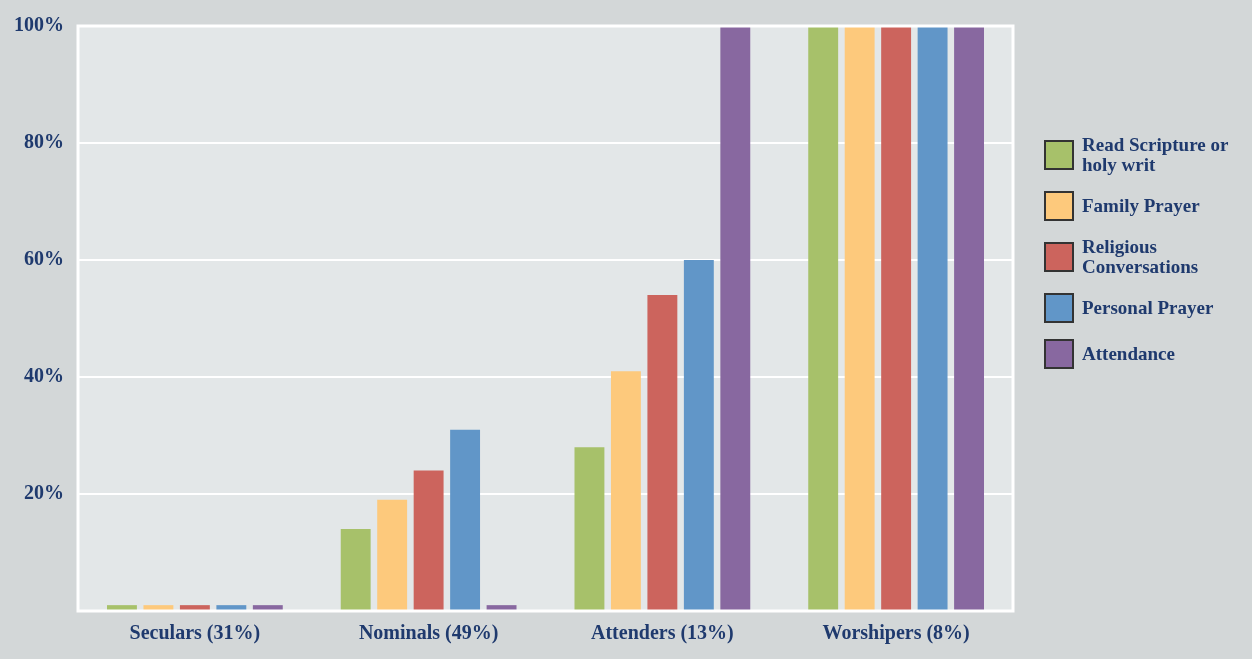  What do you see at coordinates (1148, 307) in the screenshot?
I see `legend-label: Personal Prayer` at bounding box center [1148, 307].